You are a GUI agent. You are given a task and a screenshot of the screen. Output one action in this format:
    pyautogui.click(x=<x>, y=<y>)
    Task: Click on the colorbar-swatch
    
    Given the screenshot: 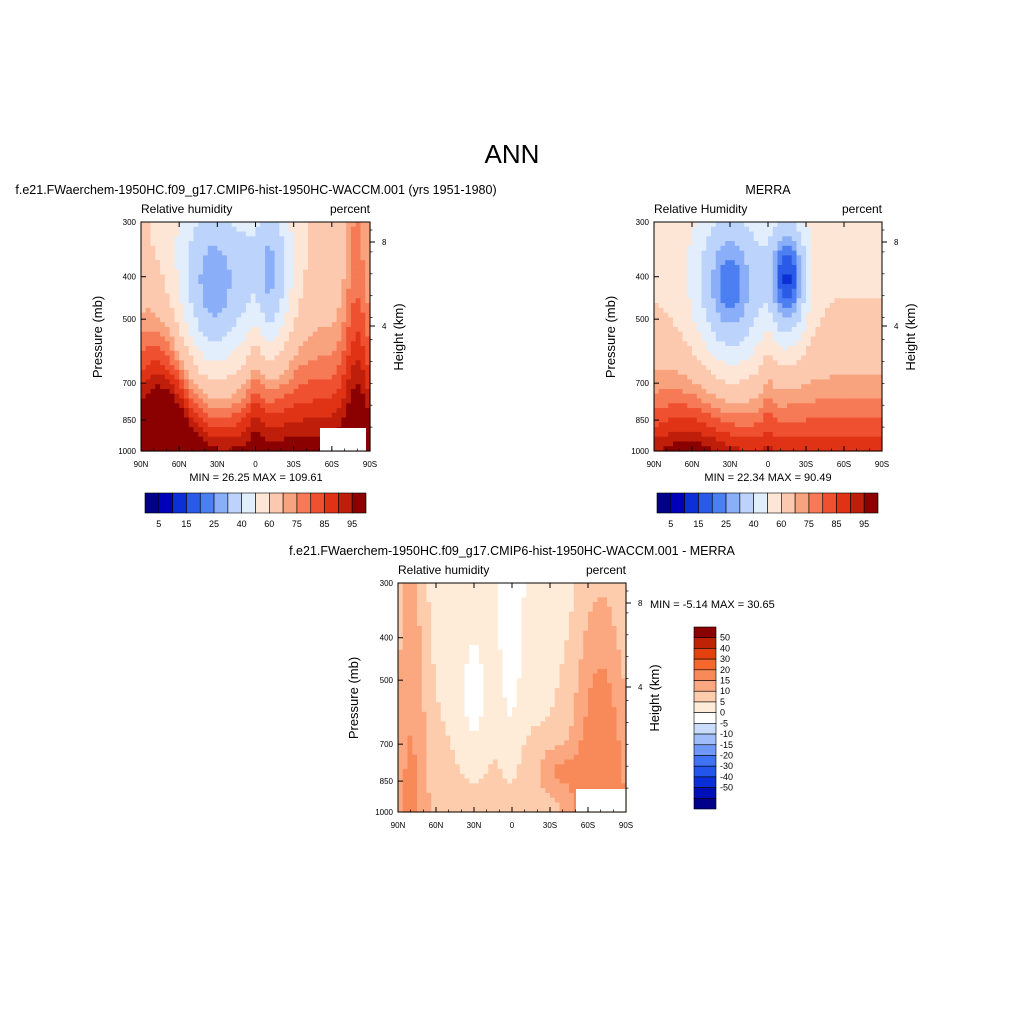 What is the action you would take?
    pyautogui.click(x=317, y=503)
    